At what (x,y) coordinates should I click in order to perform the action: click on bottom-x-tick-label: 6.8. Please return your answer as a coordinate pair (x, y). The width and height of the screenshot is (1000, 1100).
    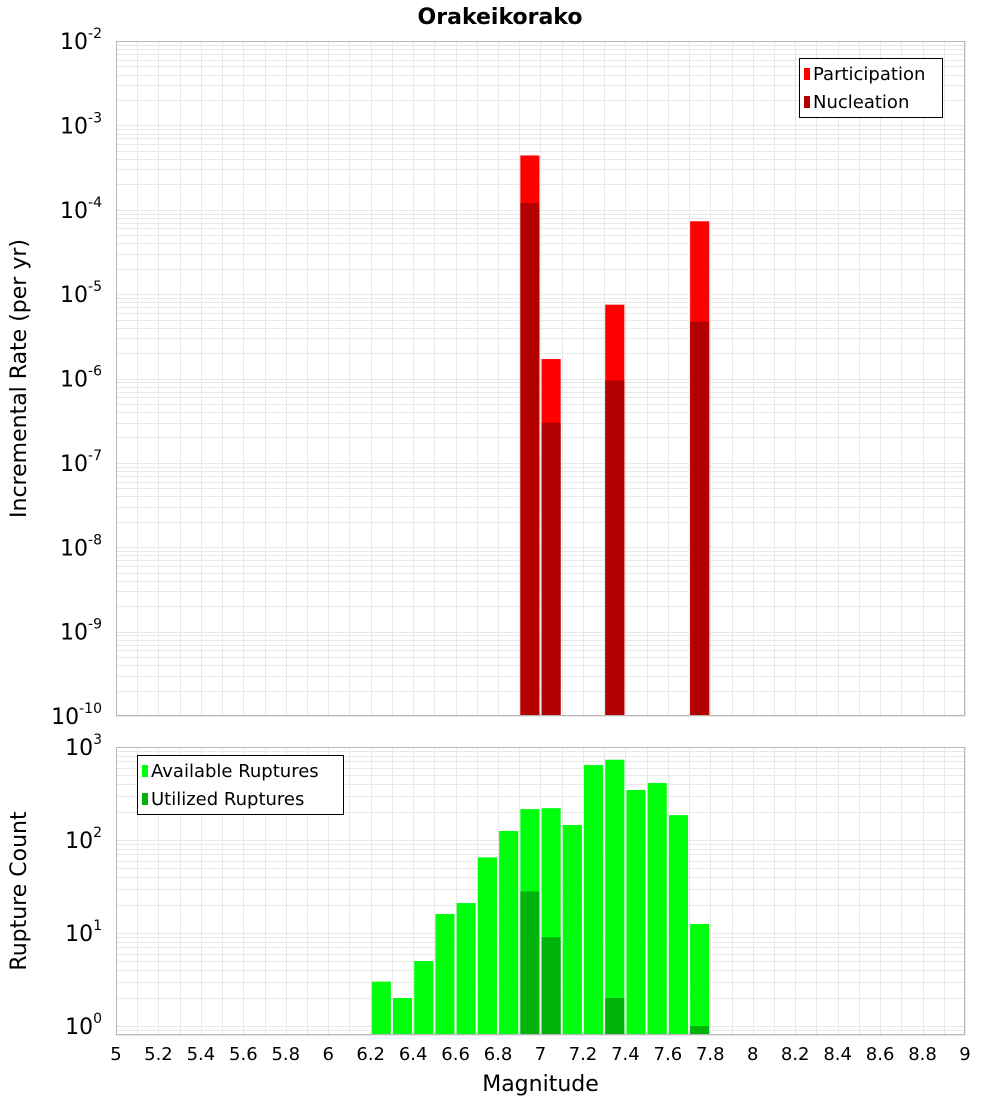
    Looking at the image, I should click on (498, 1054).